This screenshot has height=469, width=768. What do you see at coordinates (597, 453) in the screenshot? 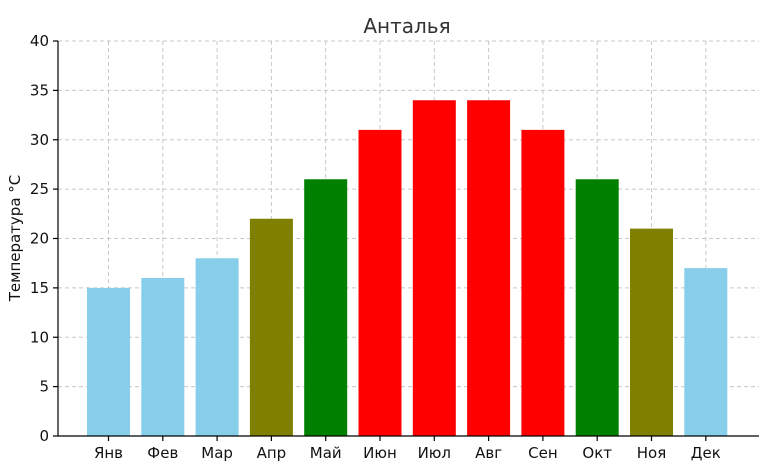
I see `x-tick-label: Окт` at bounding box center [597, 453].